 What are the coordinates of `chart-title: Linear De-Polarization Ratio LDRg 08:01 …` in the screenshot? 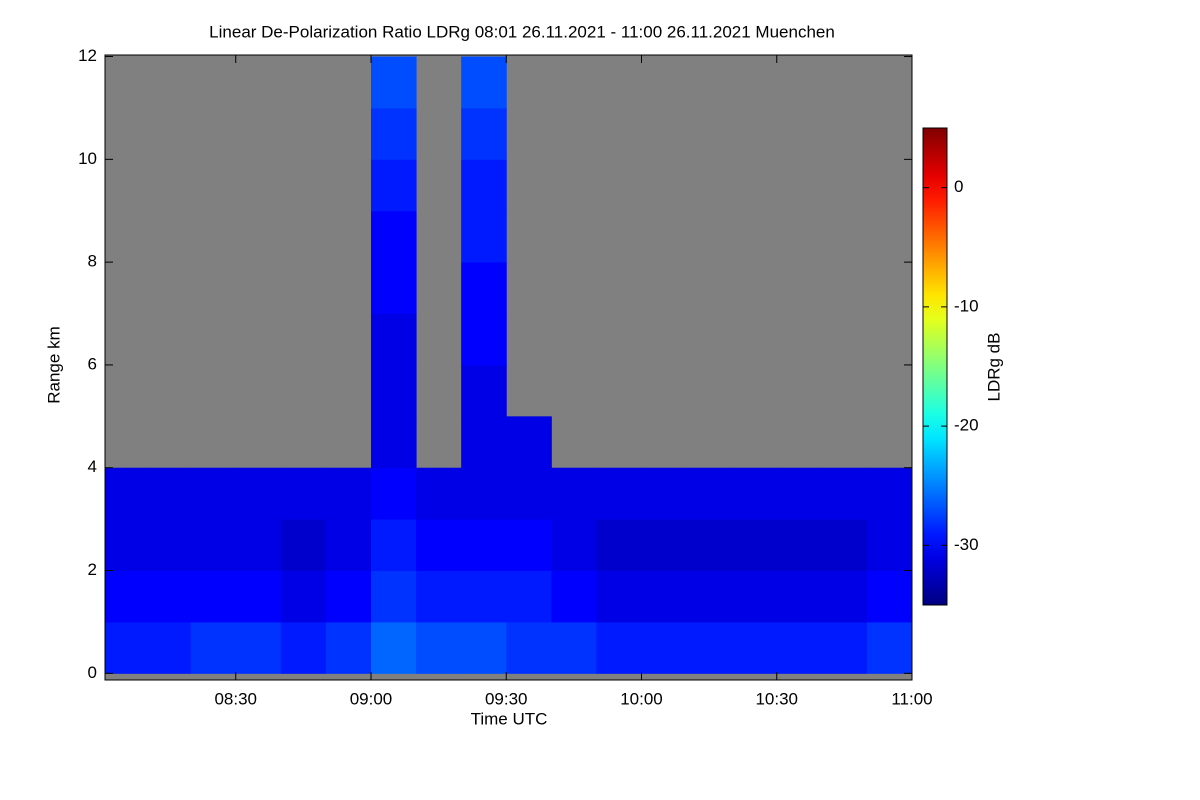 It's located at (522, 31).